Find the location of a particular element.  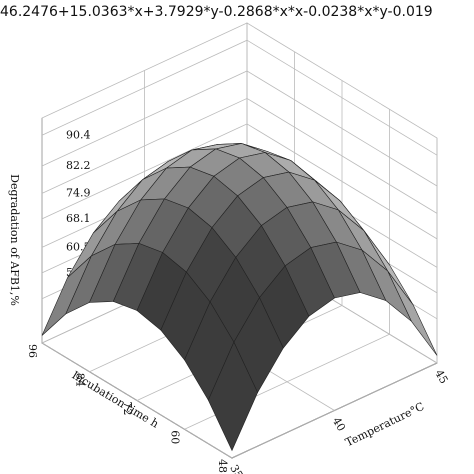

y-tick-label: 60 is located at coordinates (175, 437).